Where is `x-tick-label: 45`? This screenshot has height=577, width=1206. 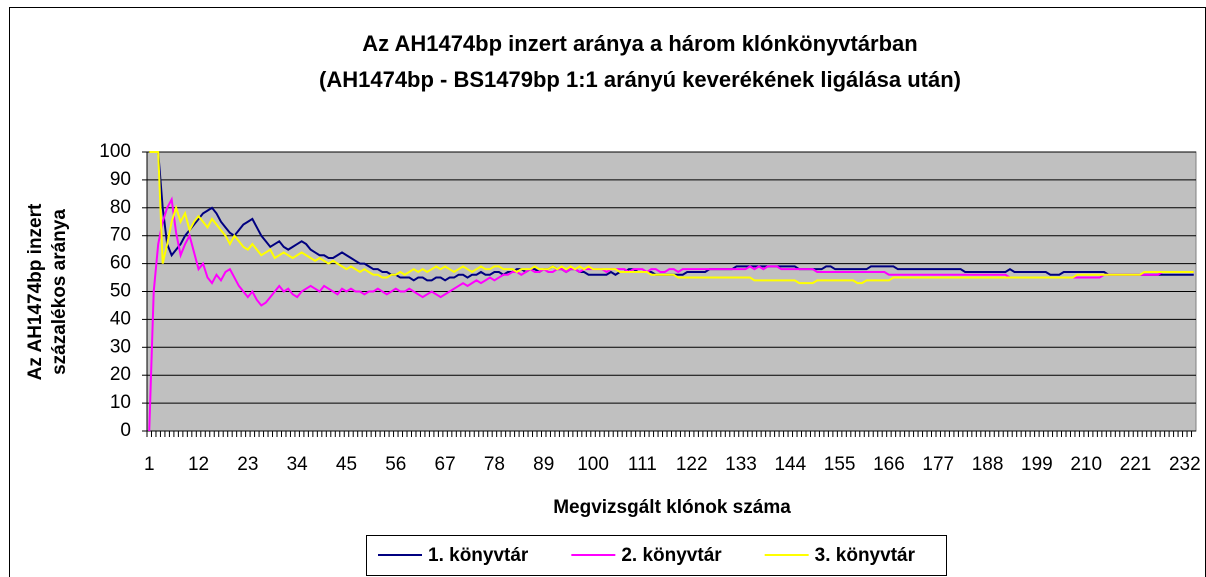
x-tick-label: 45 is located at coordinates (346, 464).